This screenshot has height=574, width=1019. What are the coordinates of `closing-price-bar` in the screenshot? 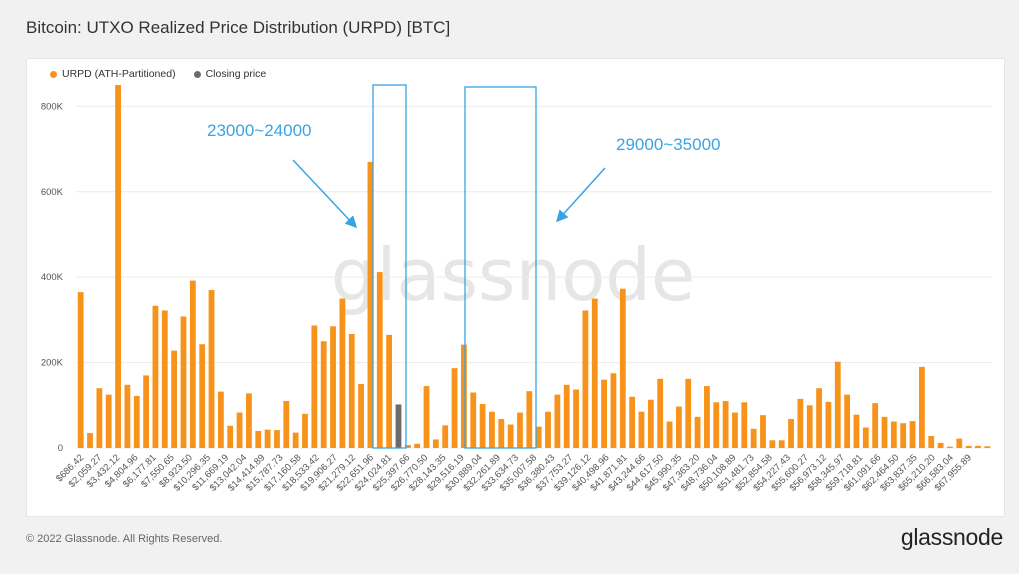 It's located at (398, 426).